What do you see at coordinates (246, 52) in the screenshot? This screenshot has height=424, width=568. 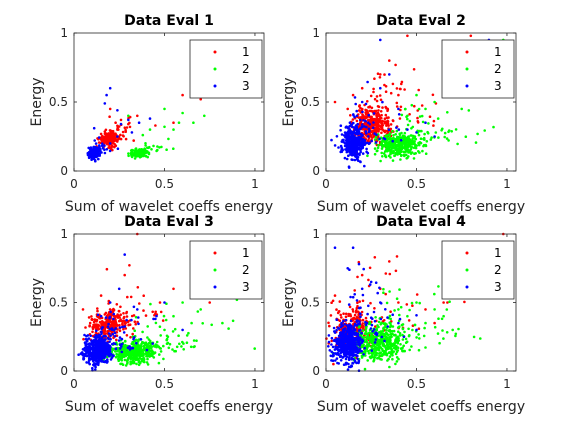 I see `legend-label: 1` at bounding box center [246, 52].